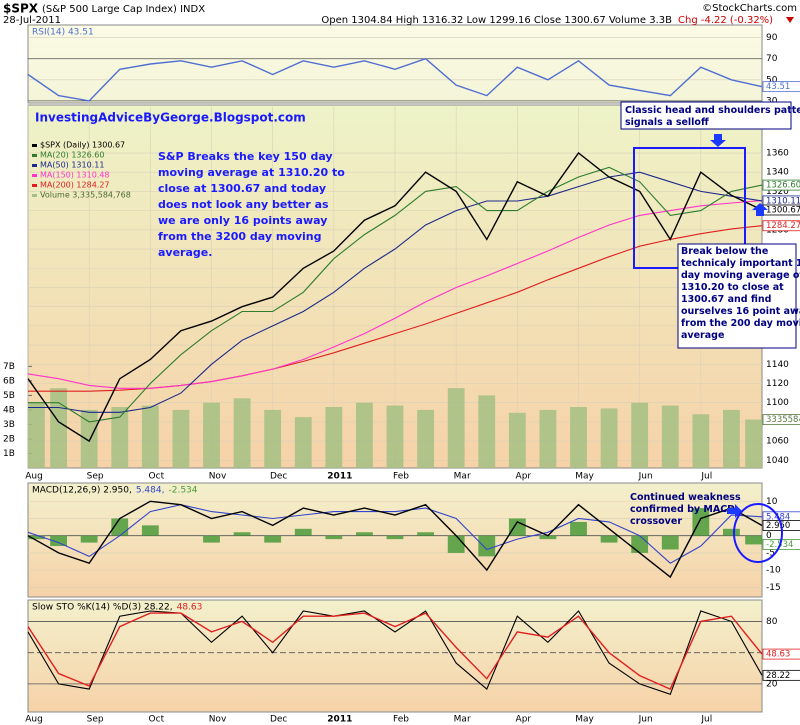 This screenshot has width=800, height=725. What do you see at coordinates (783, 420) in the screenshot?
I see `value-tag-label: 3335584768` at bounding box center [783, 420].